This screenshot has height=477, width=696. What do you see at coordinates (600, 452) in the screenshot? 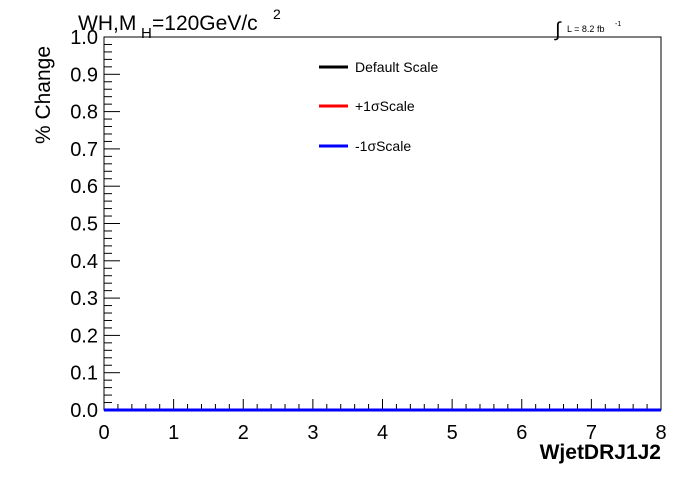
I see `x-axis-label: WjetDRJ1J2` at bounding box center [600, 452].